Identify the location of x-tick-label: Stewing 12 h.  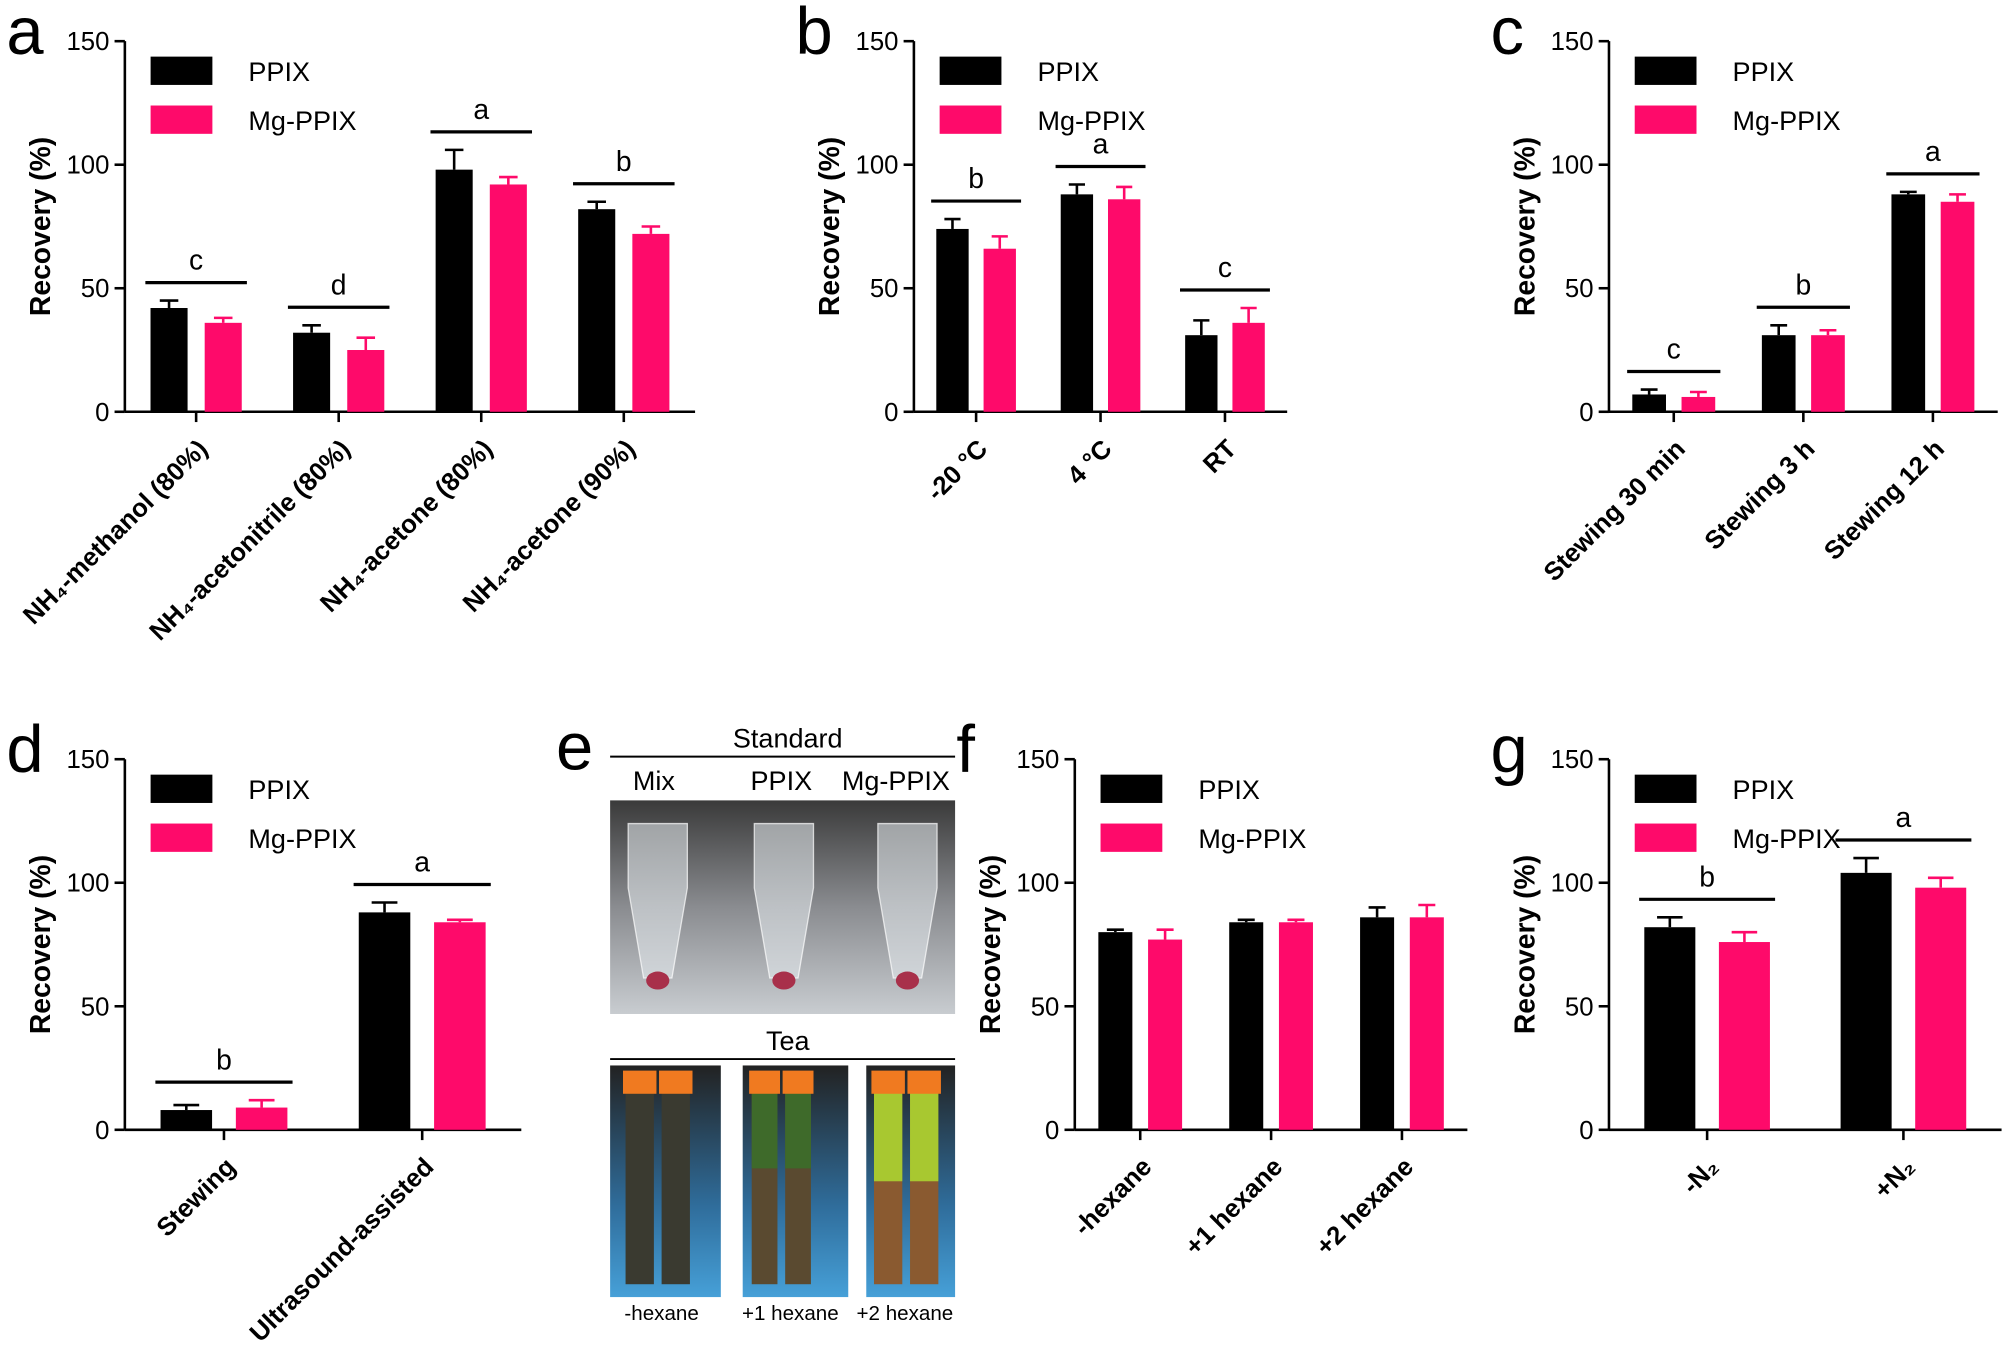
(1884, 500).